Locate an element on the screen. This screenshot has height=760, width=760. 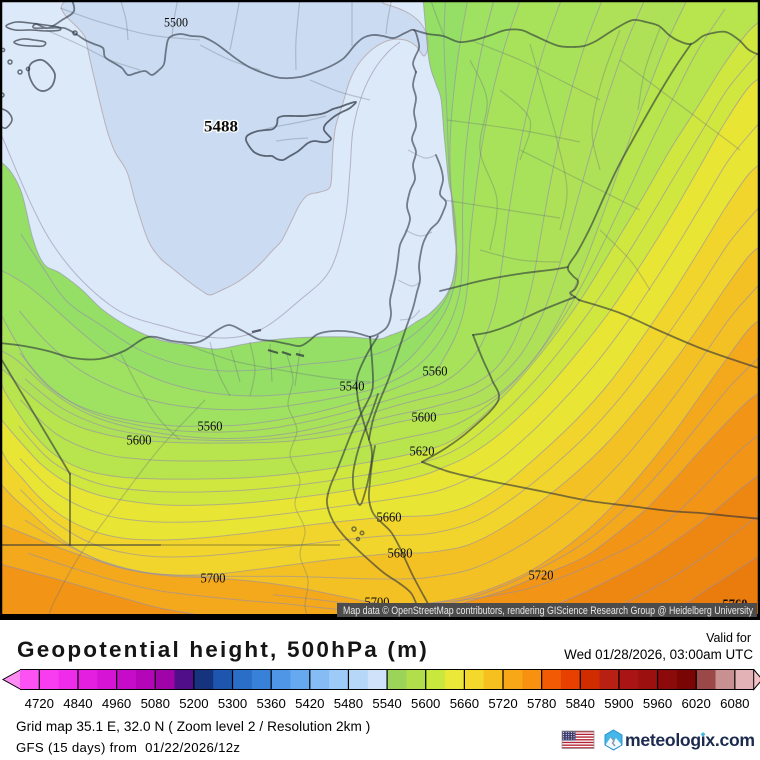
svg-text: 6020 is located at coordinates (696, 703).